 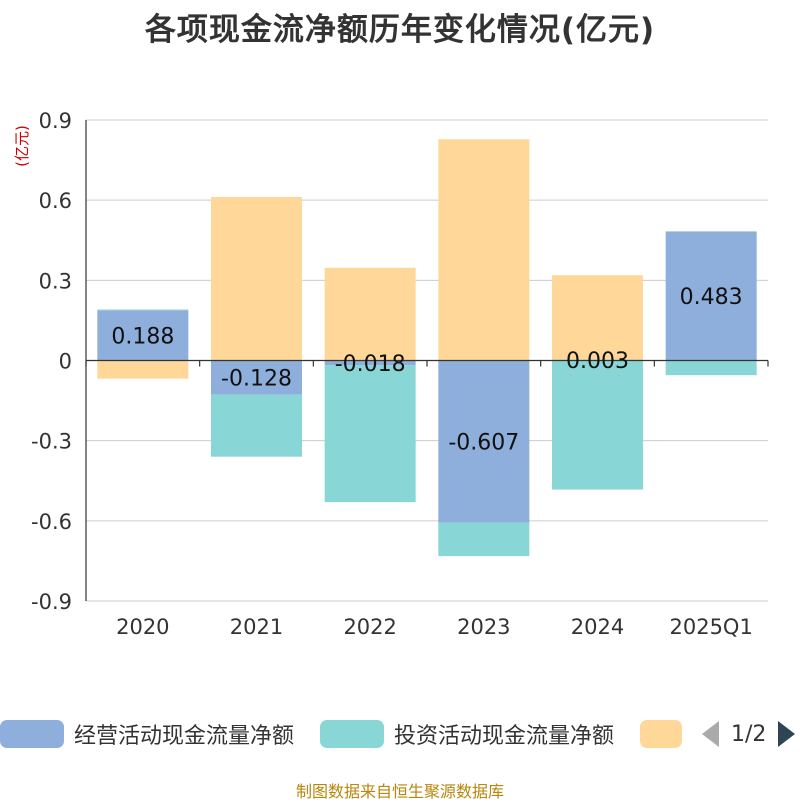 What do you see at coordinates (55, 281) in the screenshot?
I see `y-tick-label: 0.3` at bounding box center [55, 281].